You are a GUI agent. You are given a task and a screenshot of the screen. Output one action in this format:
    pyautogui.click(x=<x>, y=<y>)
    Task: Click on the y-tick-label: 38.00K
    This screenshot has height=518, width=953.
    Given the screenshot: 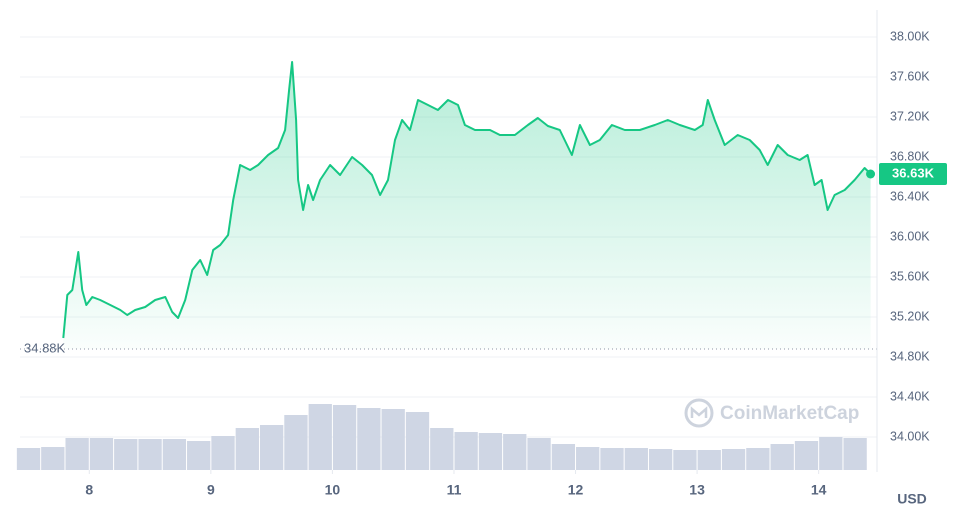 What is the action you would take?
    pyautogui.click(x=910, y=36)
    